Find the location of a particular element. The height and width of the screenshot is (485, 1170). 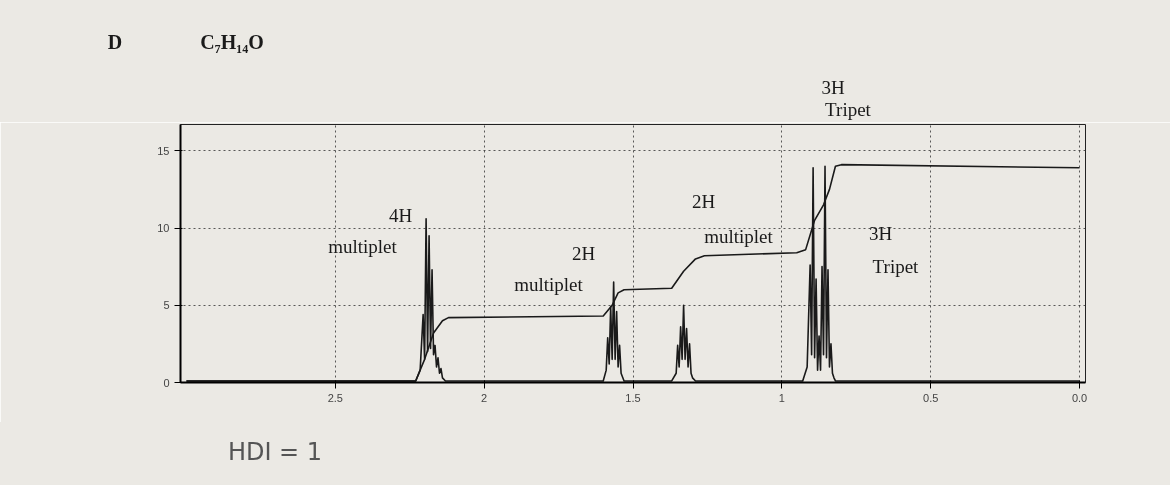

x-tick-label: 2 is located at coordinates (484, 397).